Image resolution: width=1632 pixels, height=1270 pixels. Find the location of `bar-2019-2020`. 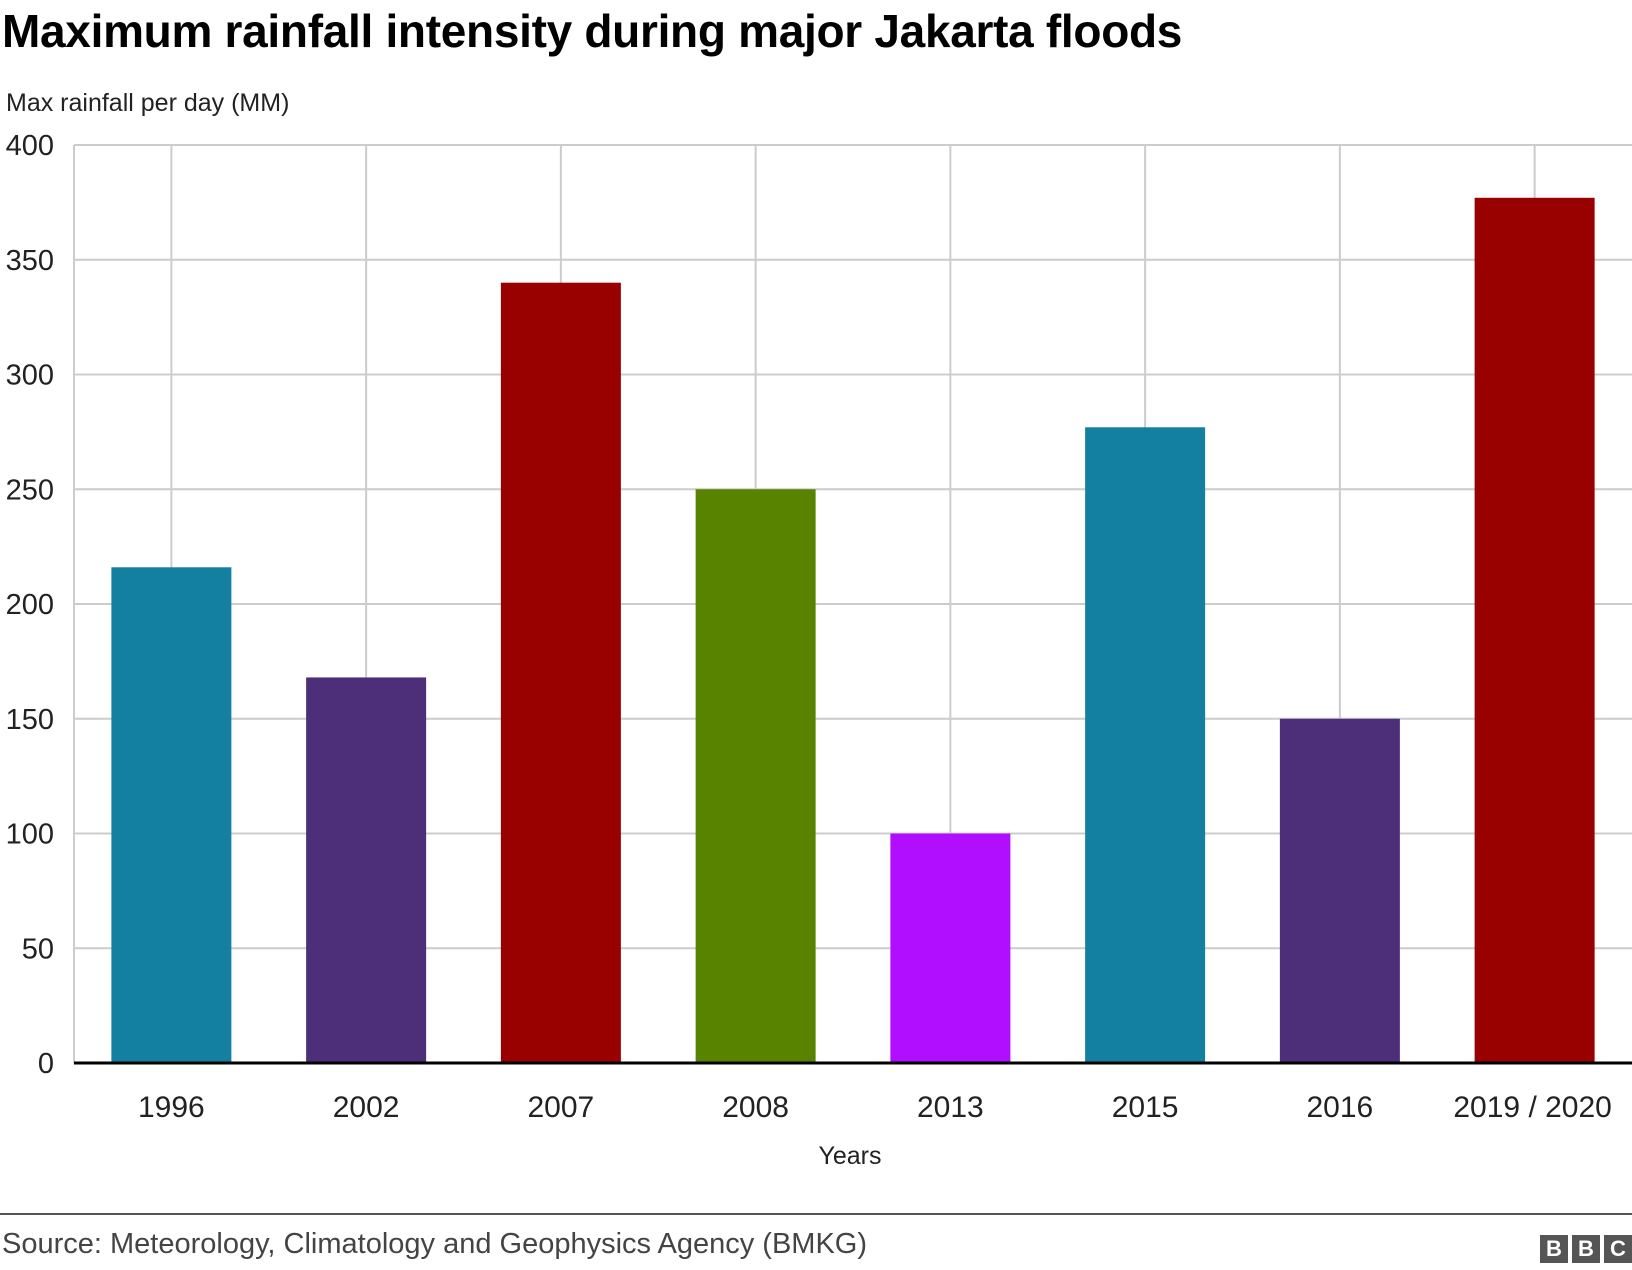

bar-2019-2020 is located at coordinates (1534, 630).